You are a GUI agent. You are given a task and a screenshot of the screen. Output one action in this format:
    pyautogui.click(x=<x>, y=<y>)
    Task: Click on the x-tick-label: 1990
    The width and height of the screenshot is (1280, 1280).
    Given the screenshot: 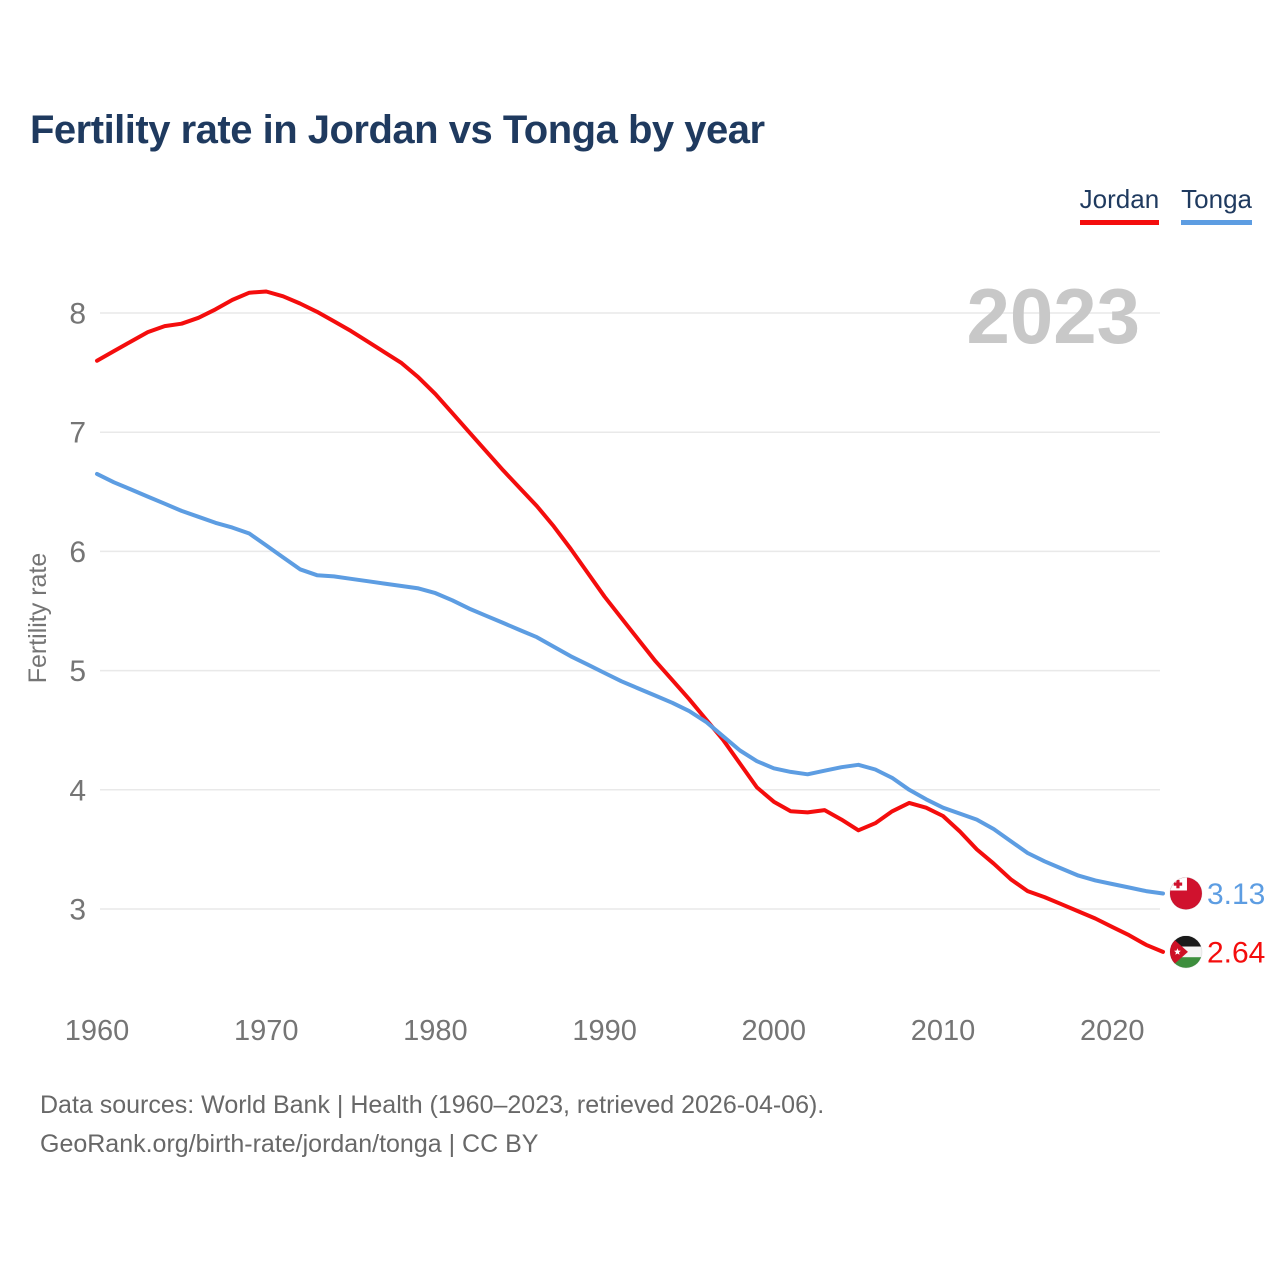 What is the action you would take?
    pyautogui.click(x=604, y=1031)
    